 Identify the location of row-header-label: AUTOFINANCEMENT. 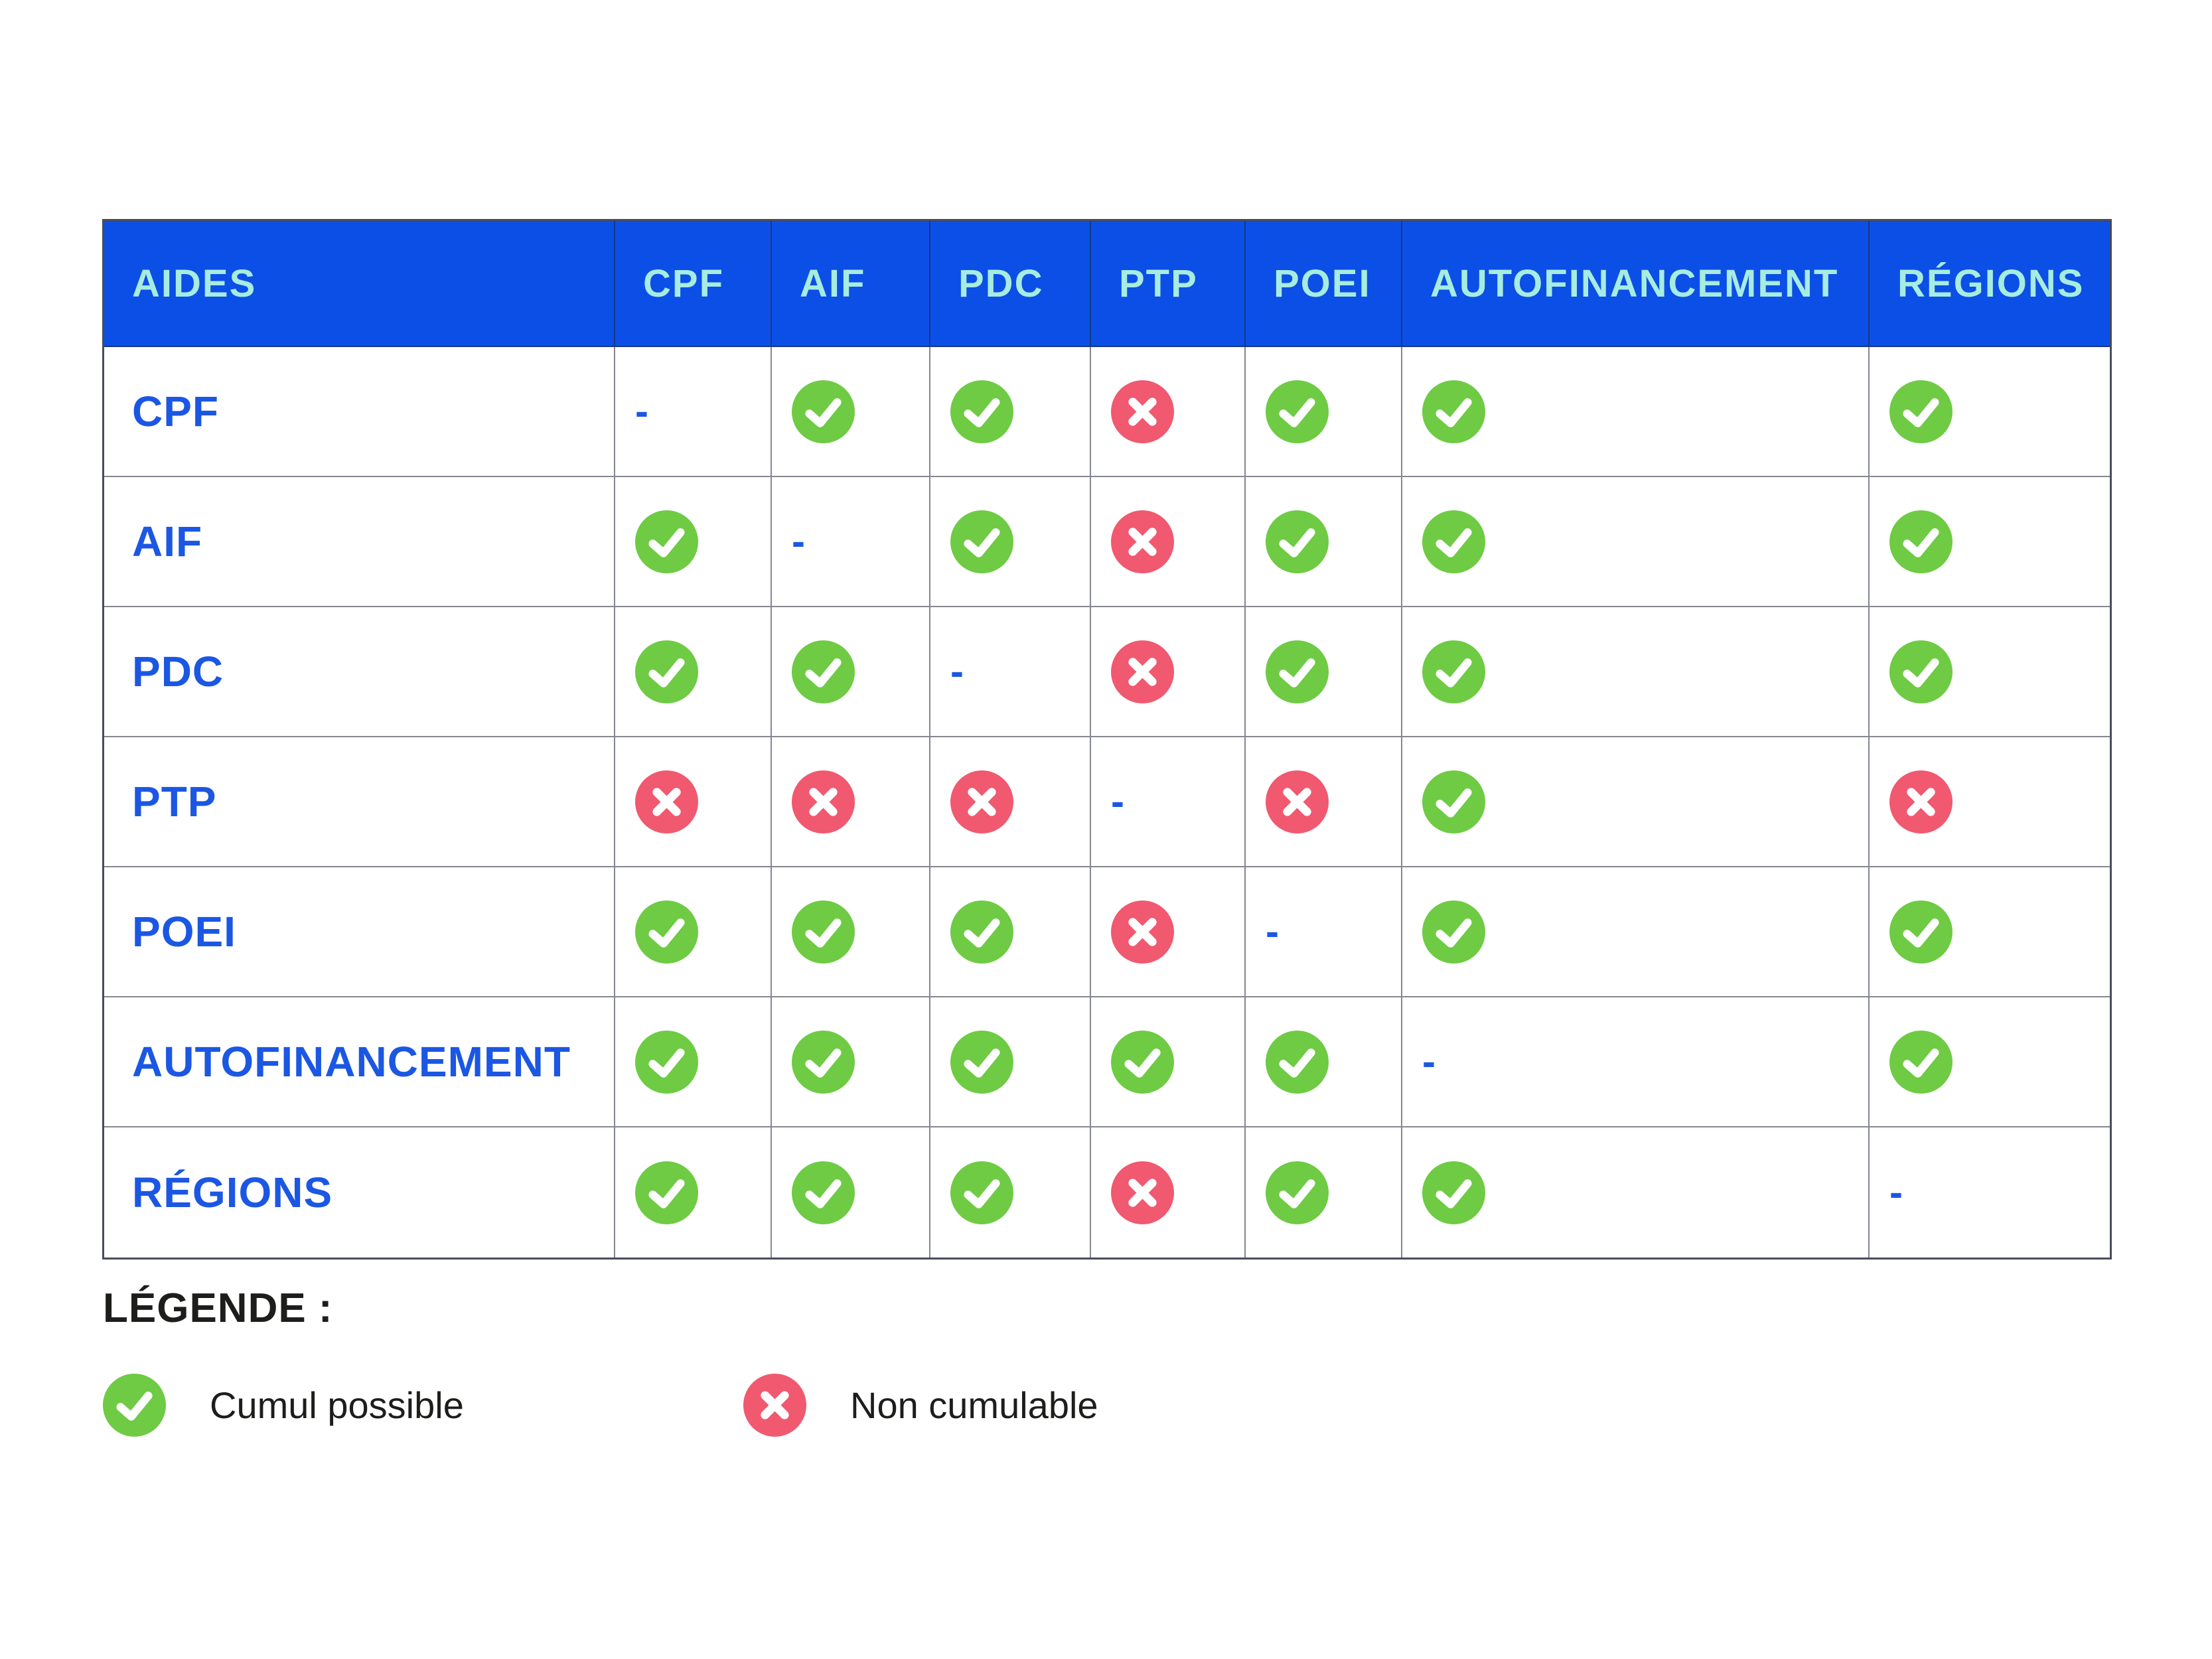
(351, 1062).